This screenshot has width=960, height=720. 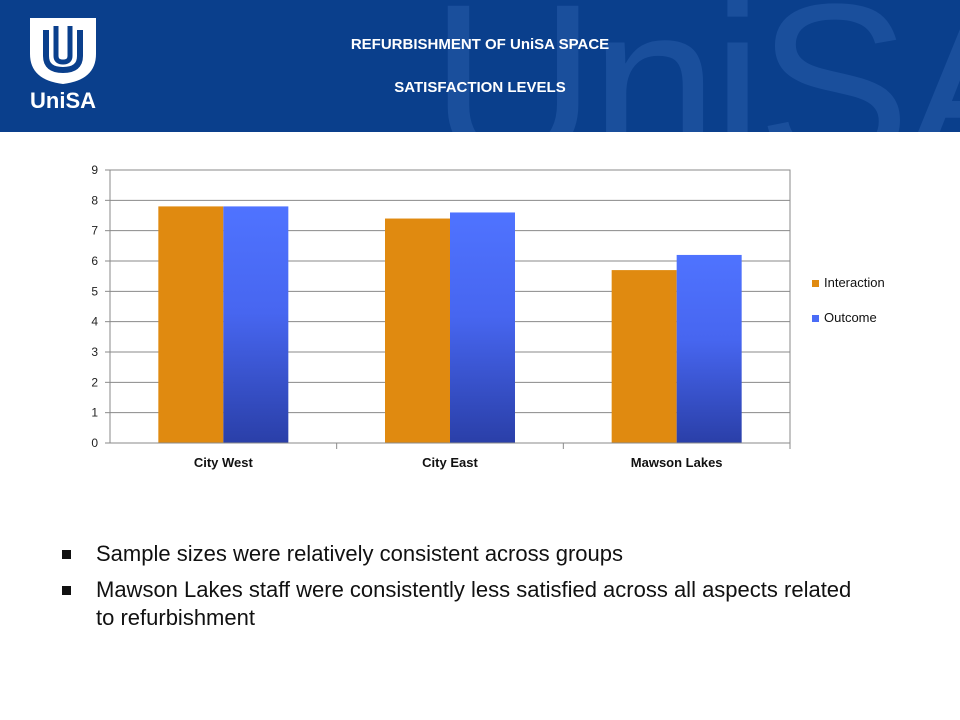 What do you see at coordinates (450, 462) in the screenshot?
I see `x-tick-label: City East` at bounding box center [450, 462].